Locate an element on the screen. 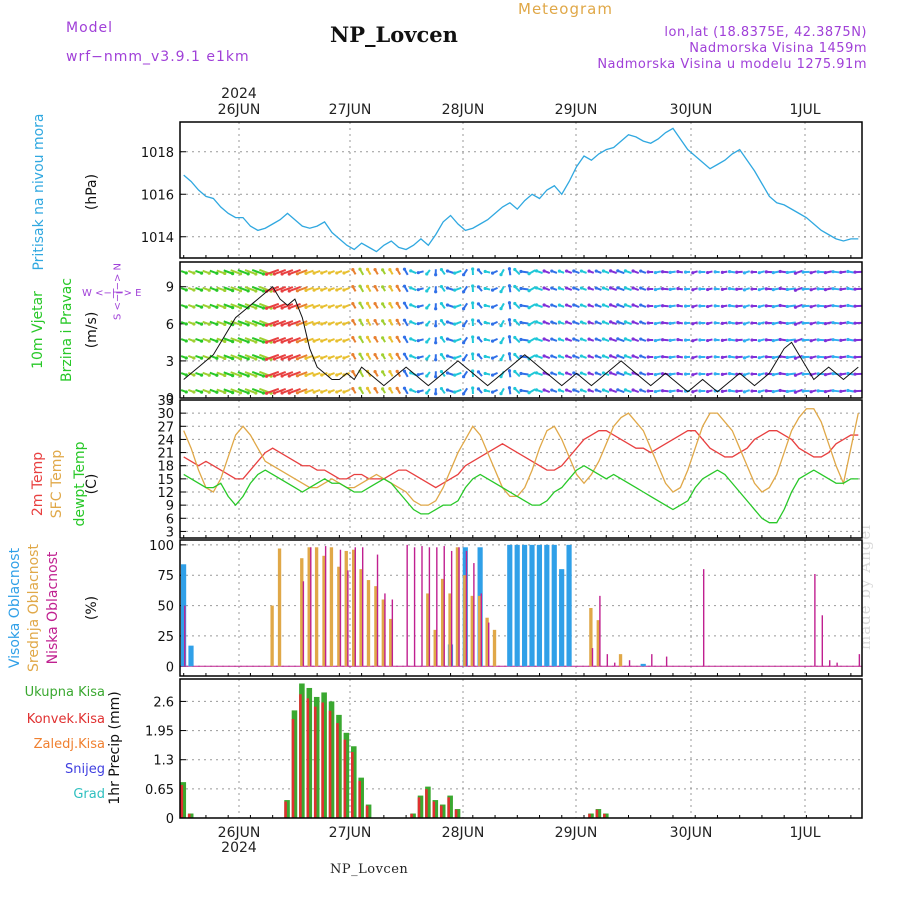 The image size is (900, 900). cloud-high-bar is located at coordinates (525, 605).